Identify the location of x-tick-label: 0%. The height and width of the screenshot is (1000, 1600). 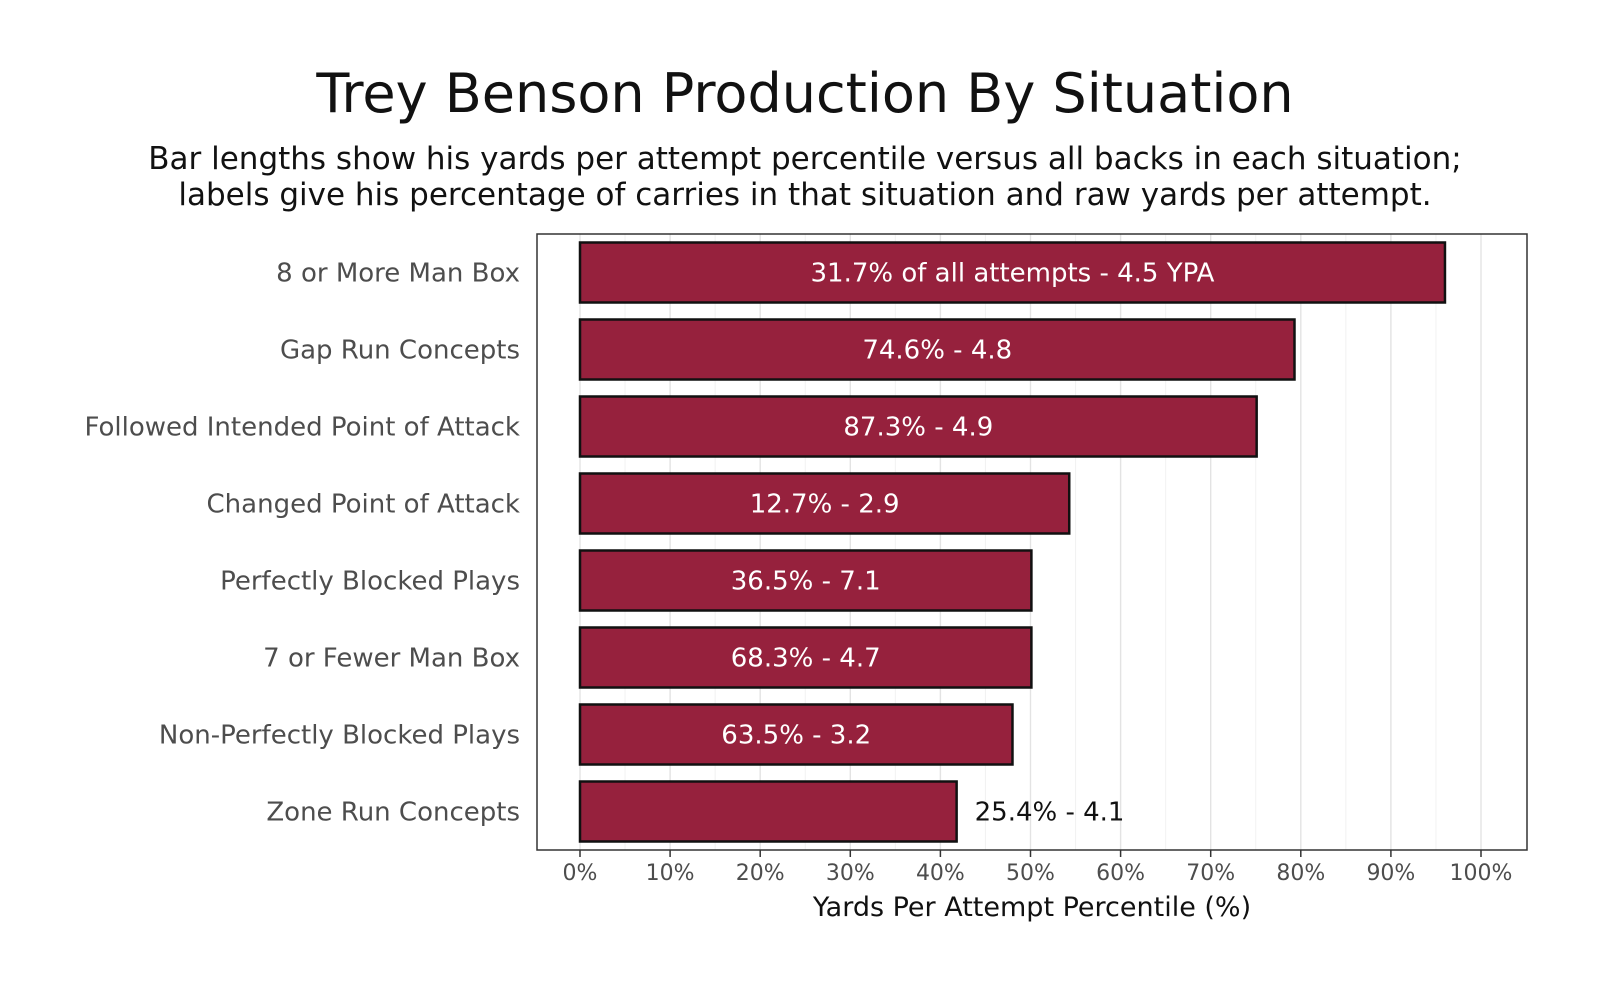
(580, 873).